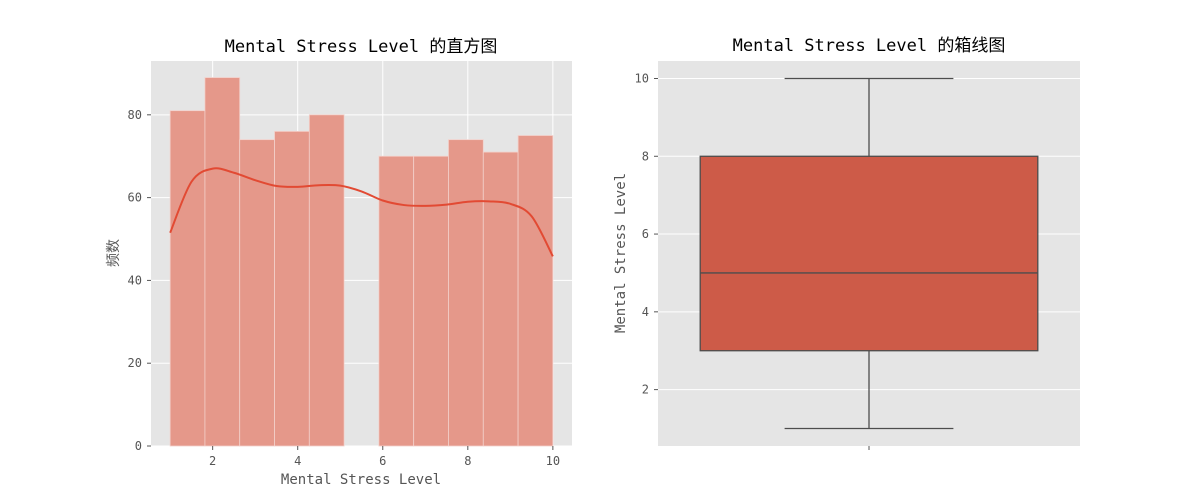 Image resolution: width=1200 pixels, height=500 pixels. What do you see at coordinates (212, 461) in the screenshot?
I see `x-tick-label: 2` at bounding box center [212, 461].